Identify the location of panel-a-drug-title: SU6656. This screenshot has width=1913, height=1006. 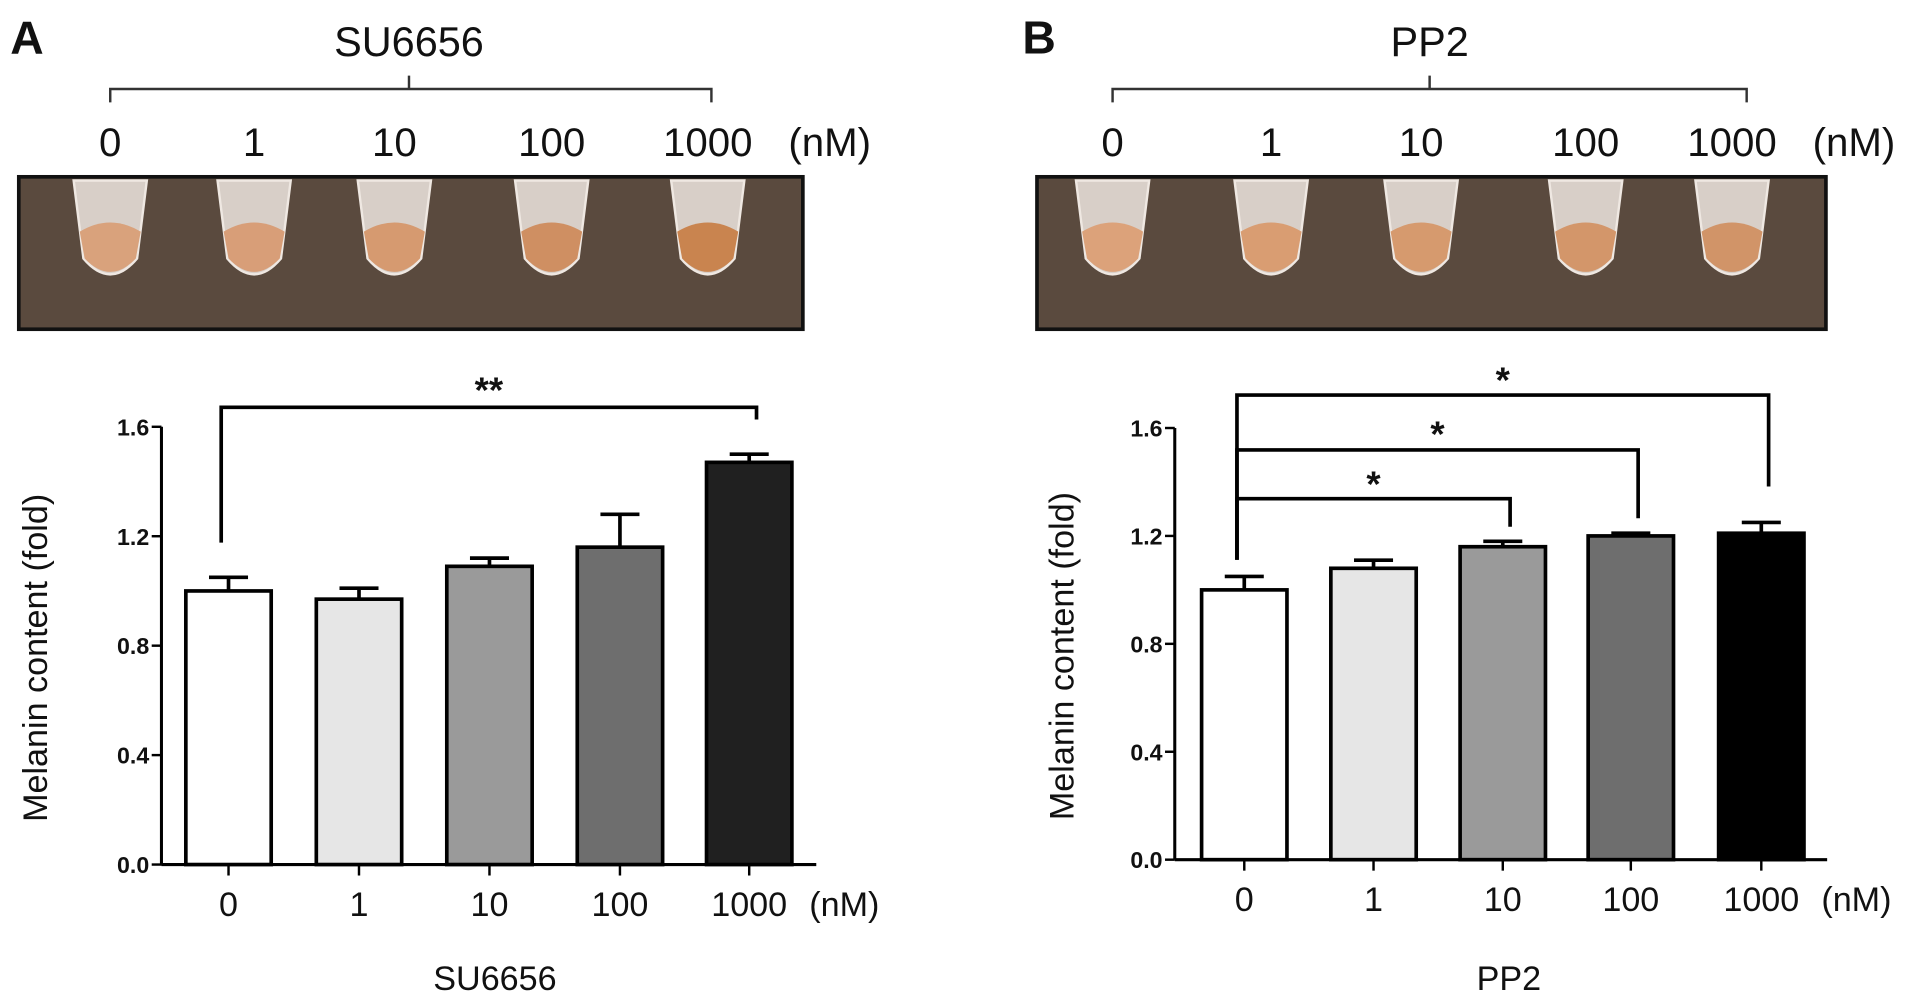
(409, 41).